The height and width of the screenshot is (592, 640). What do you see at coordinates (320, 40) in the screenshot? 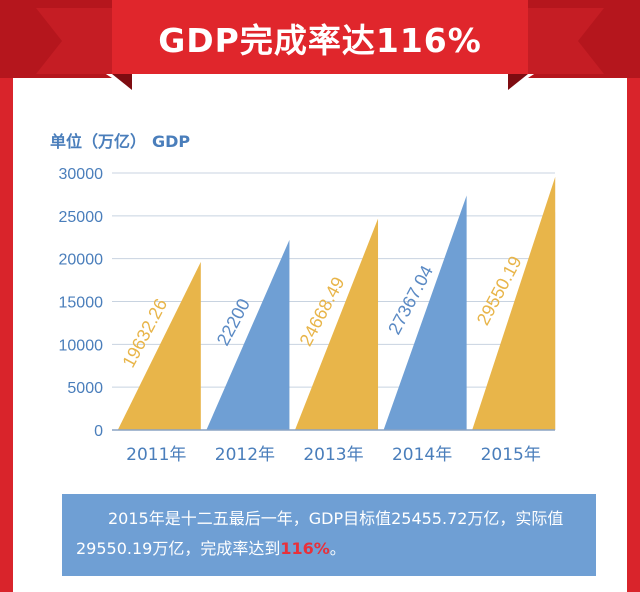
I see `banner-title: GDP完成率达116%` at bounding box center [320, 40].